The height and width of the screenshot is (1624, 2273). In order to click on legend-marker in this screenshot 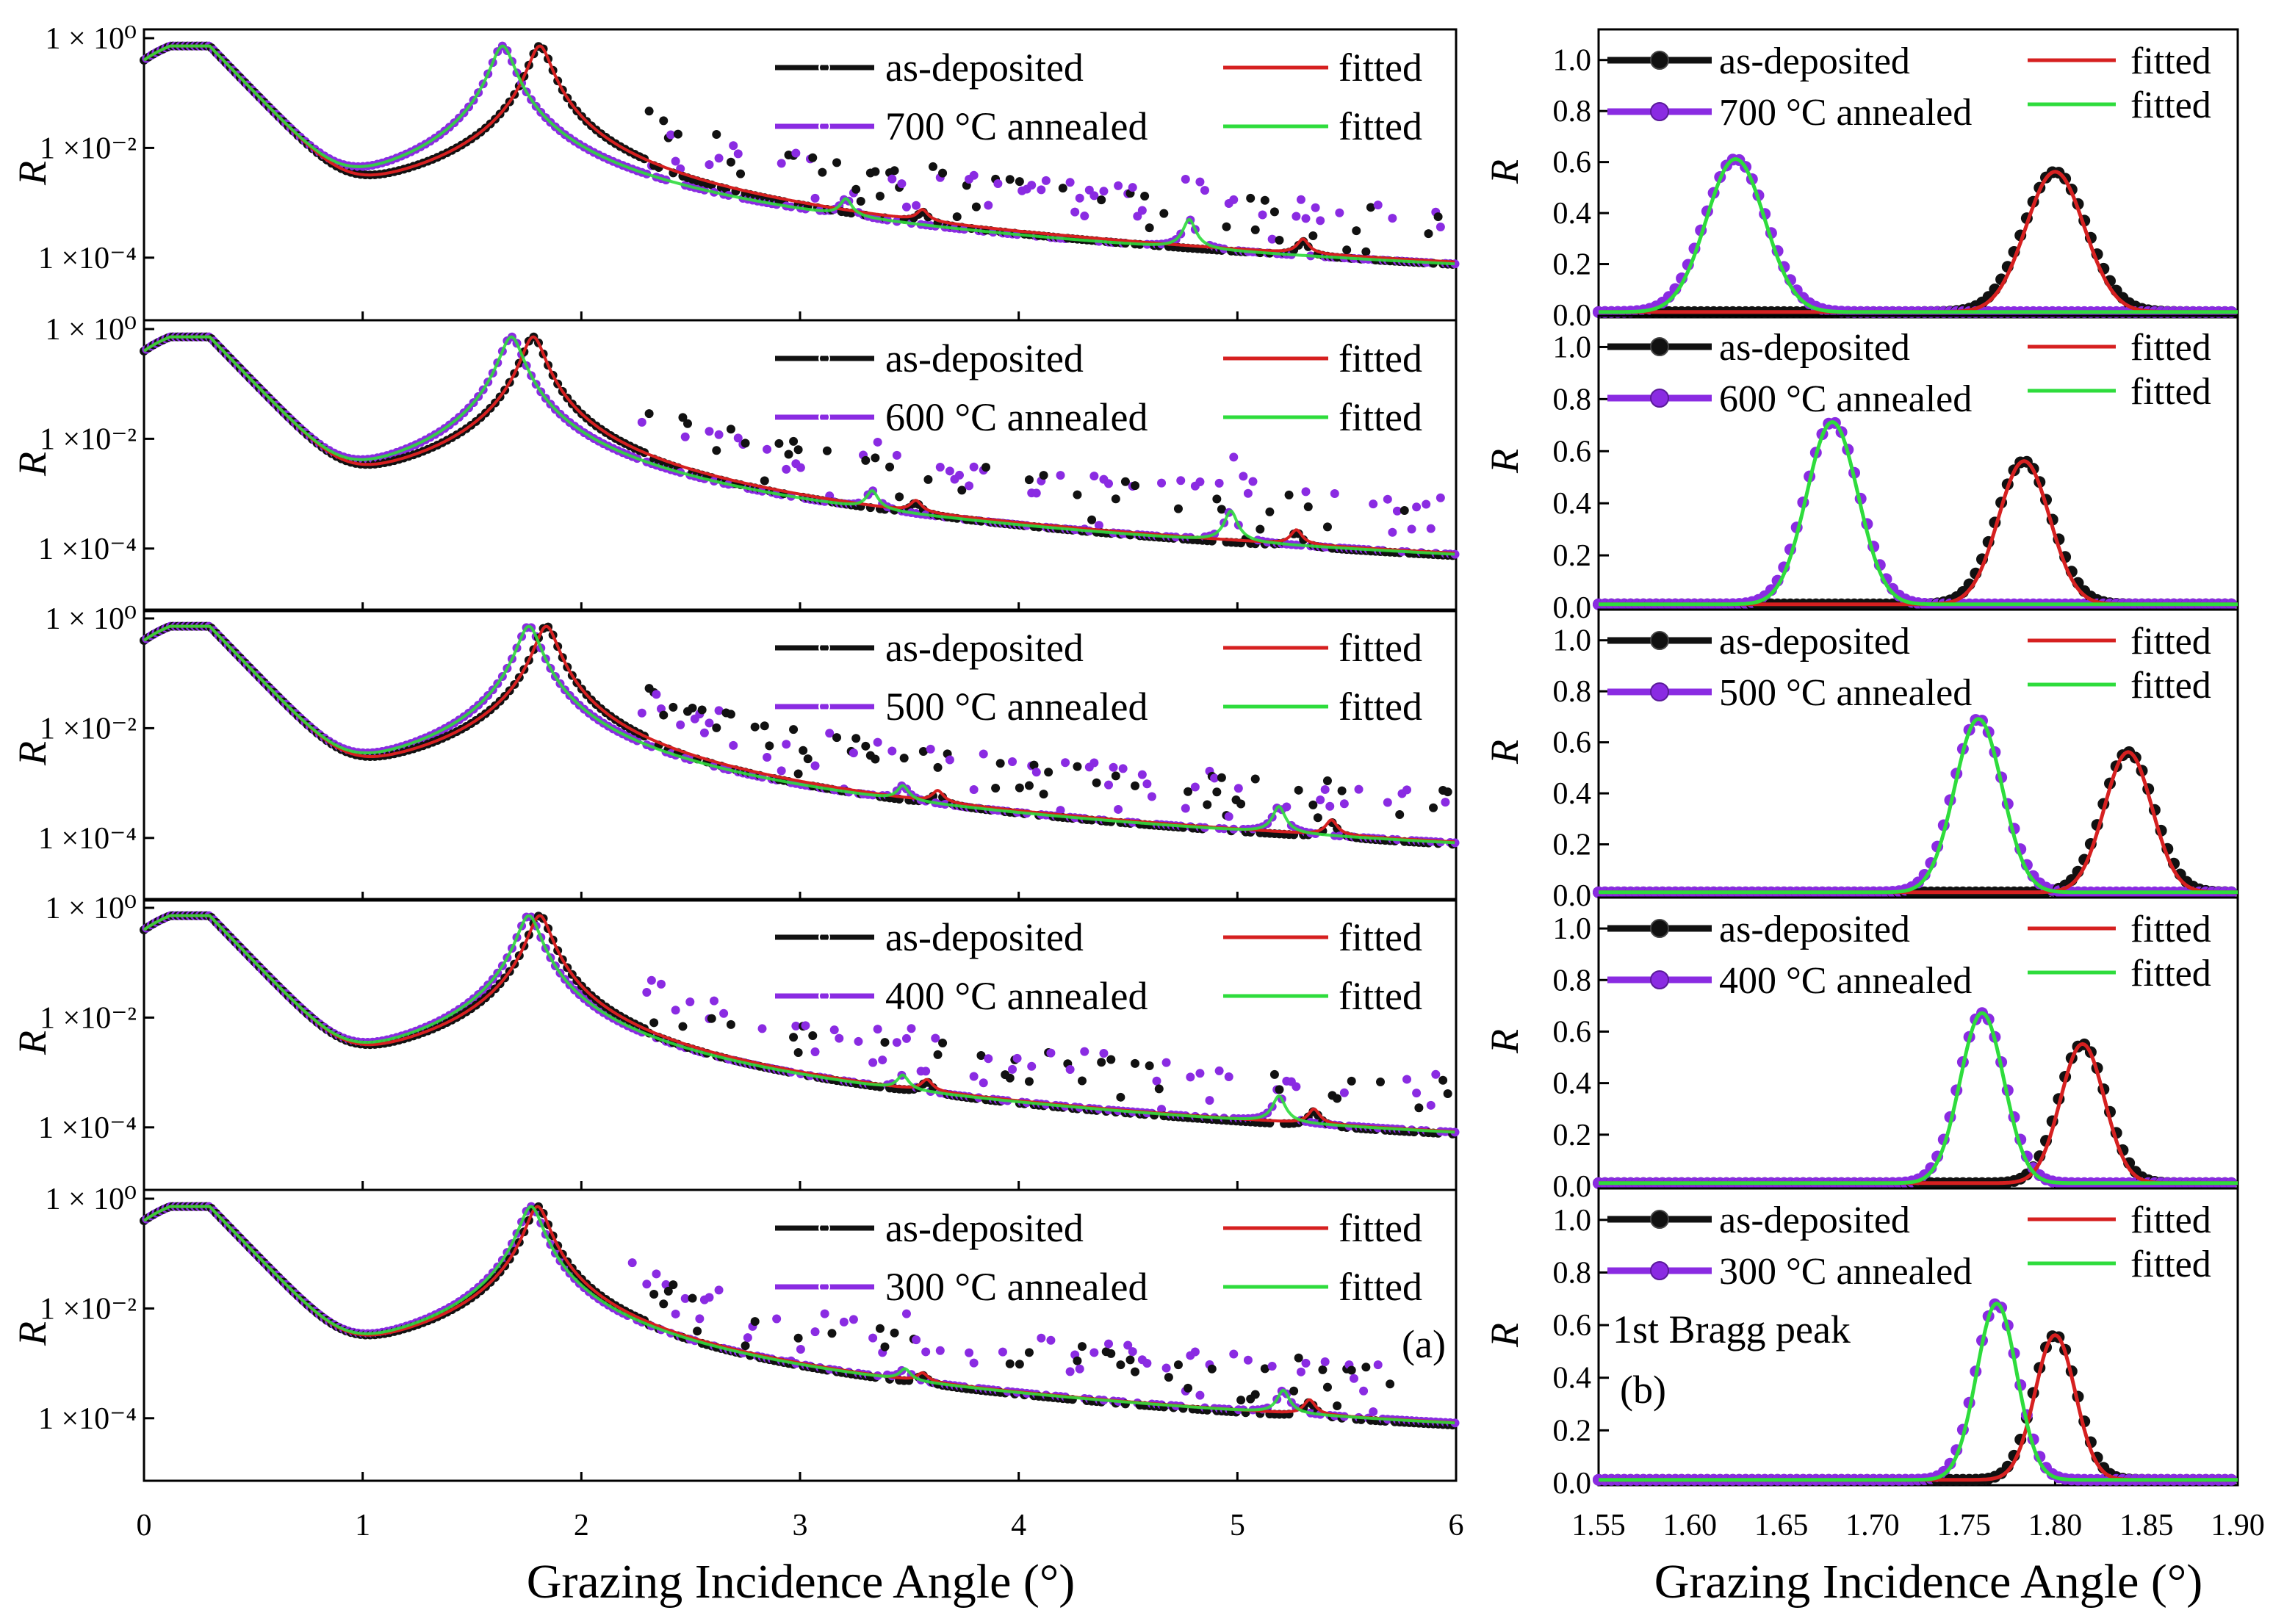, I will do `click(824, 937)`.